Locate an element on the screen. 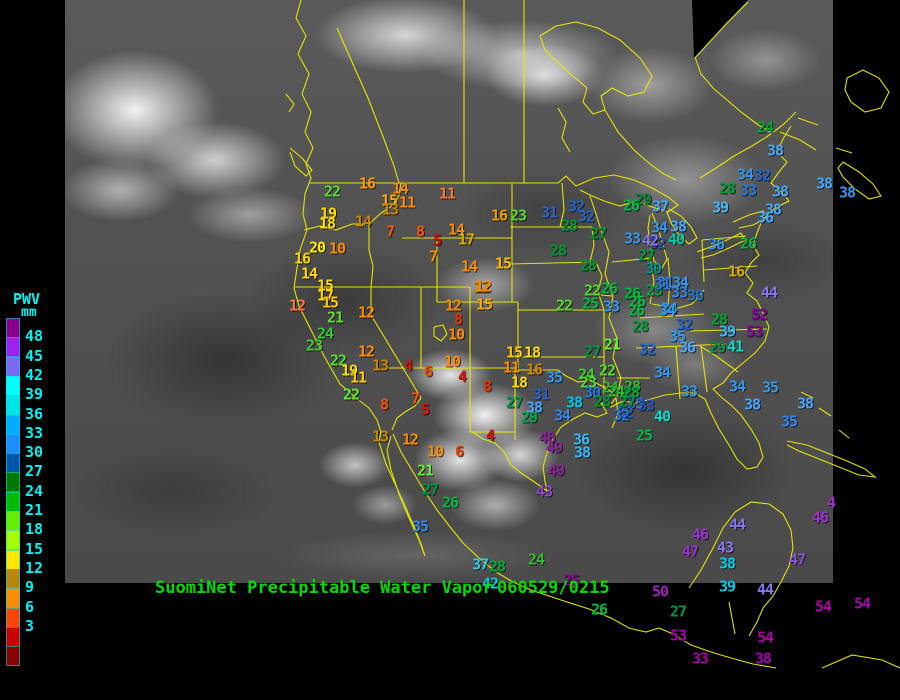 This screenshot has height=700, width=900. station-value: 53 is located at coordinates (678, 635).